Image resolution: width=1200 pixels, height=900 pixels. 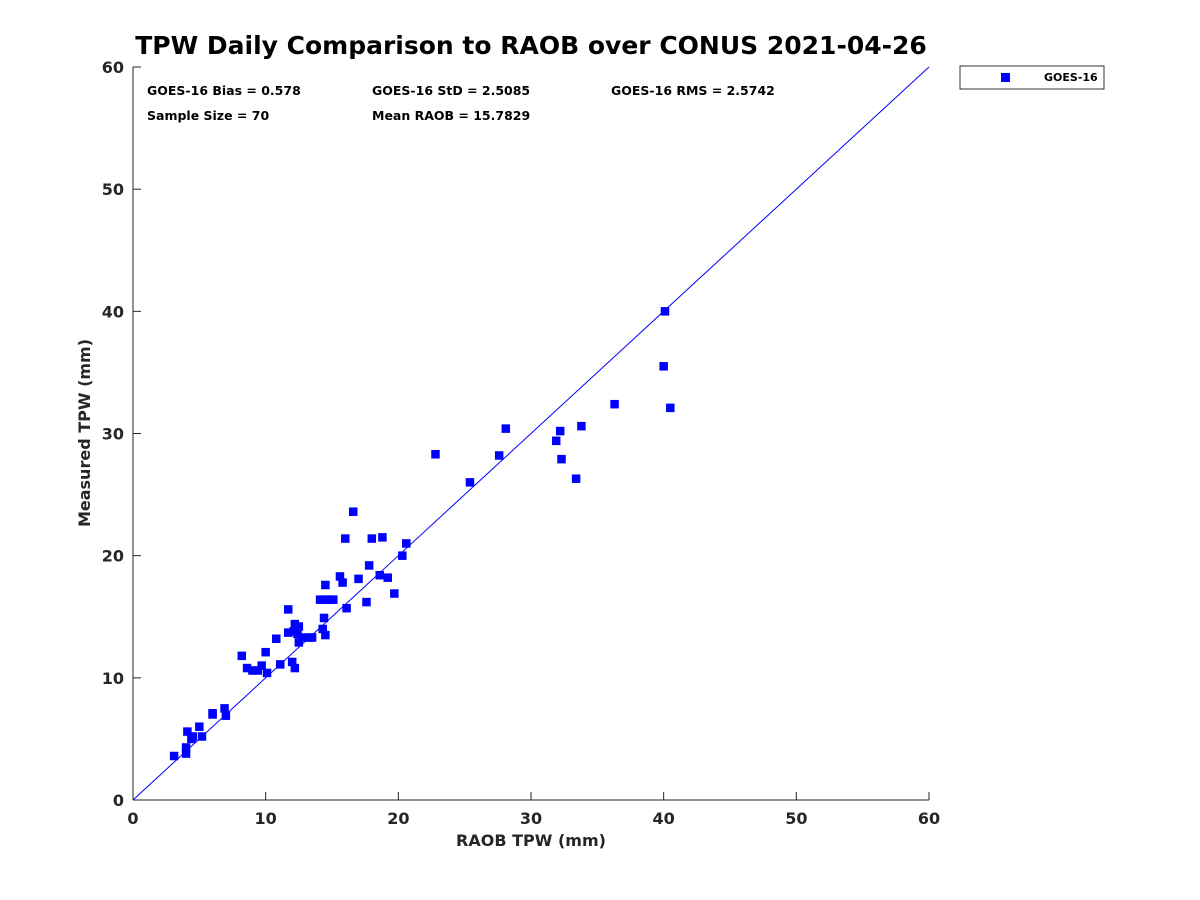 What do you see at coordinates (929, 818) in the screenshot?
I see `x-tick-label: 60` at bounding box center [929, 818].